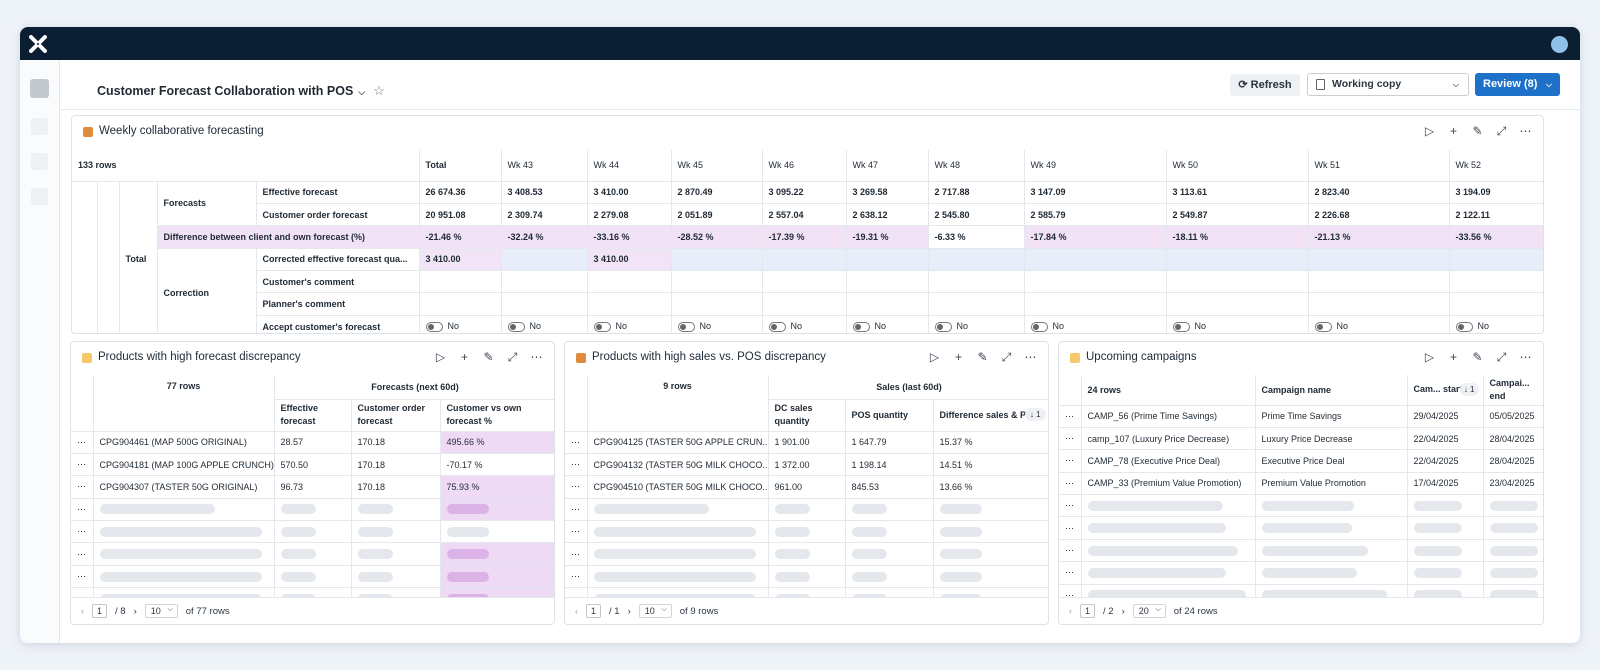  What do you see at coordinates (544, 166) in the screenshot?
I see `column-header: Wk 43` at bounding box center [544, 166].